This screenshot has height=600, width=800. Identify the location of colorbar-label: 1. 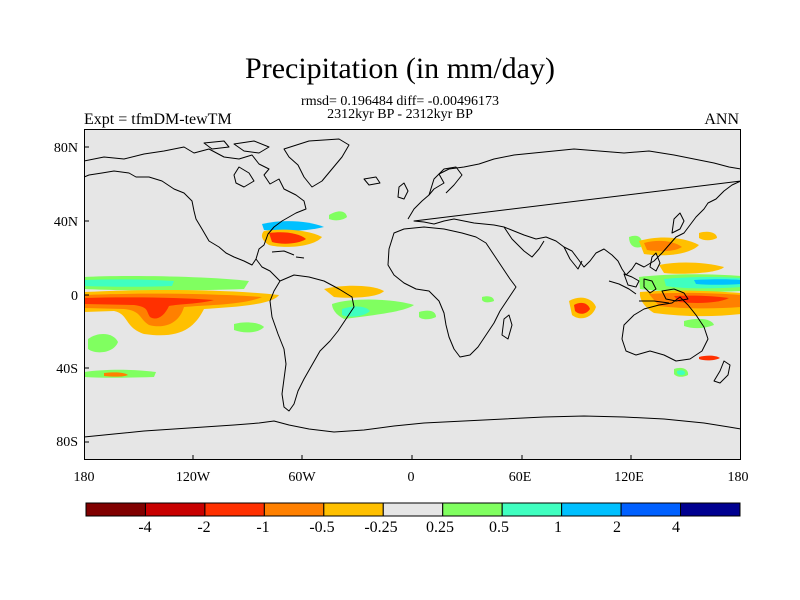
(558, 527).